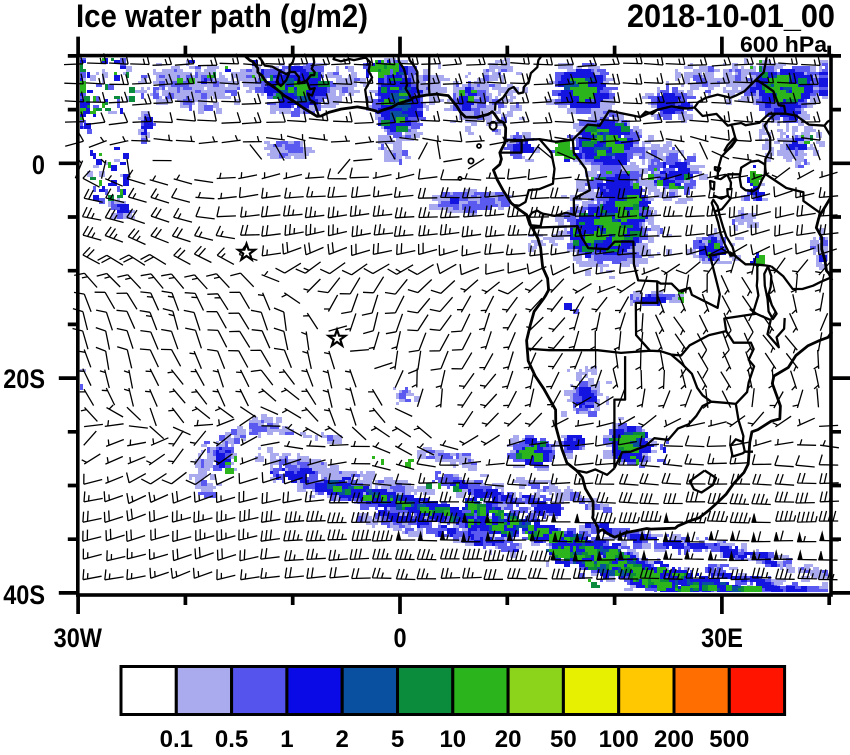 The height and width of the screenshot is (755, 850). Describe the element at coordinates (729, 738) in the screenshot. I see `svg-text: 500` at that location.